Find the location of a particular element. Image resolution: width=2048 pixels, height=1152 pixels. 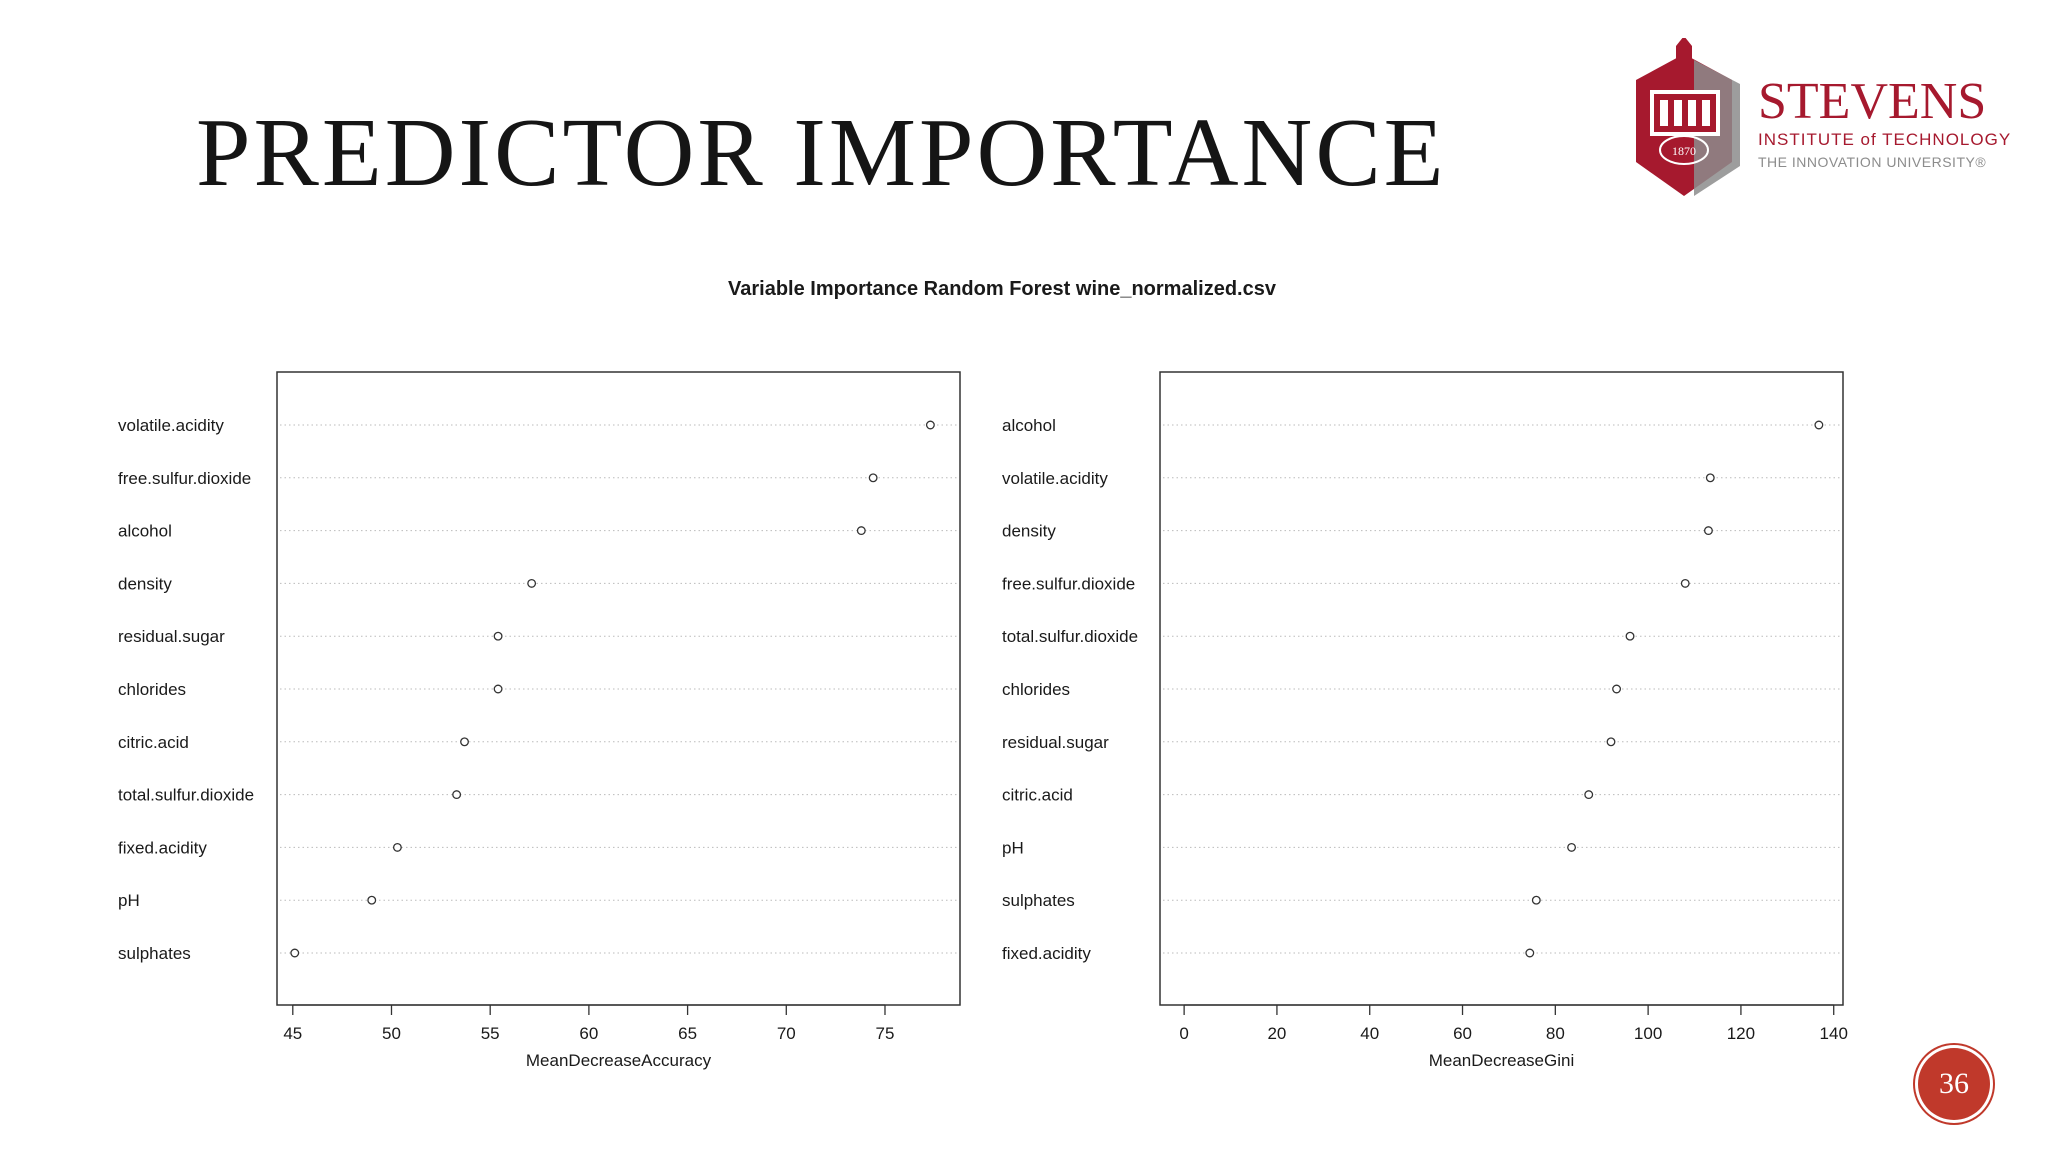

x-tick-label: 55 is located at coordinates (490, 1033).